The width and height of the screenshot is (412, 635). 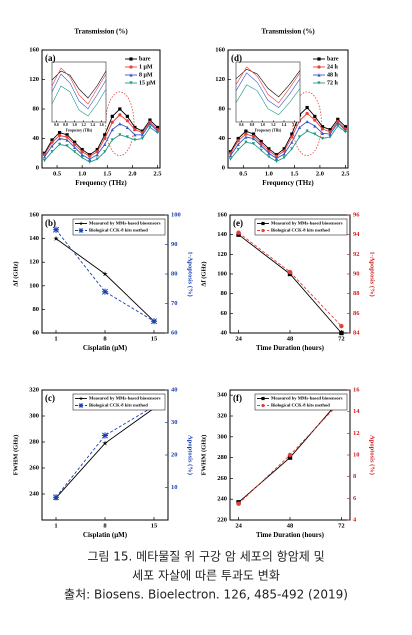 I want to click on y-tick-label: 280, so click(x=34, y=441).